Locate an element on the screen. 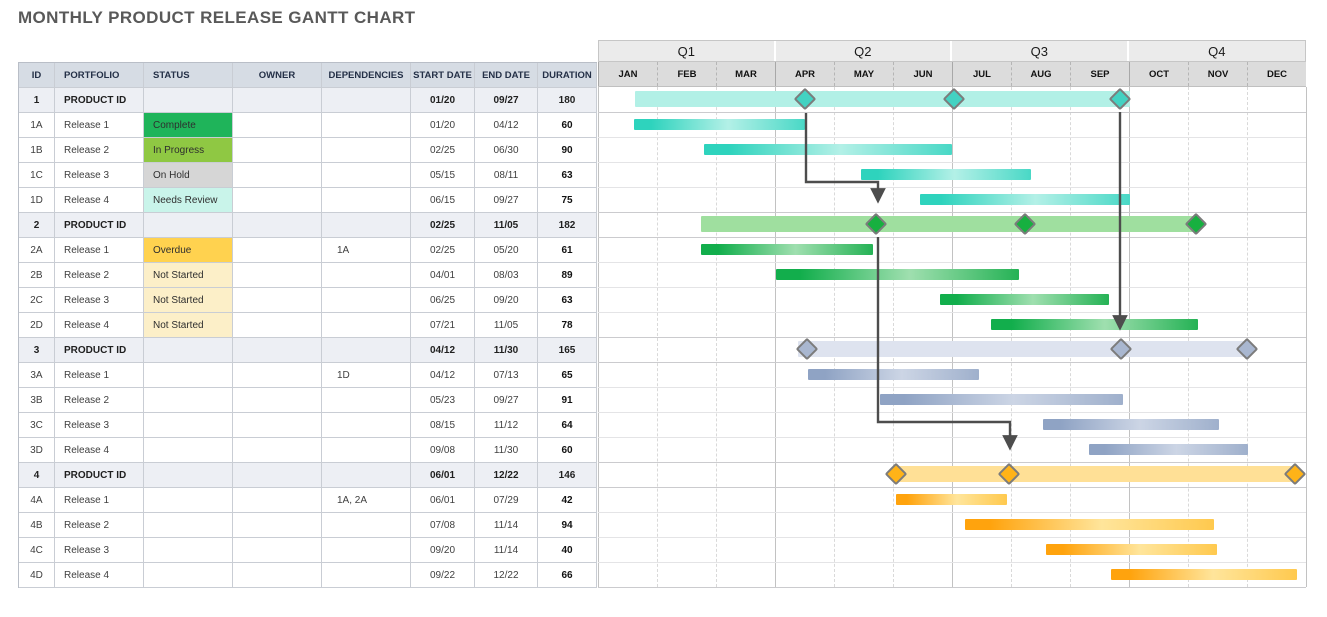 The image size is (1327, 617). cell-portfolio-2: PRODUCT ID is located at coordinates (99, 225).